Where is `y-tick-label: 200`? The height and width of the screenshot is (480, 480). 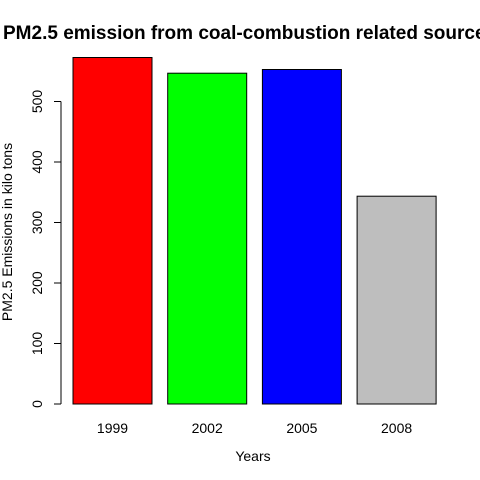
y-tick-label: 200 is located at coordinates (37, 283).